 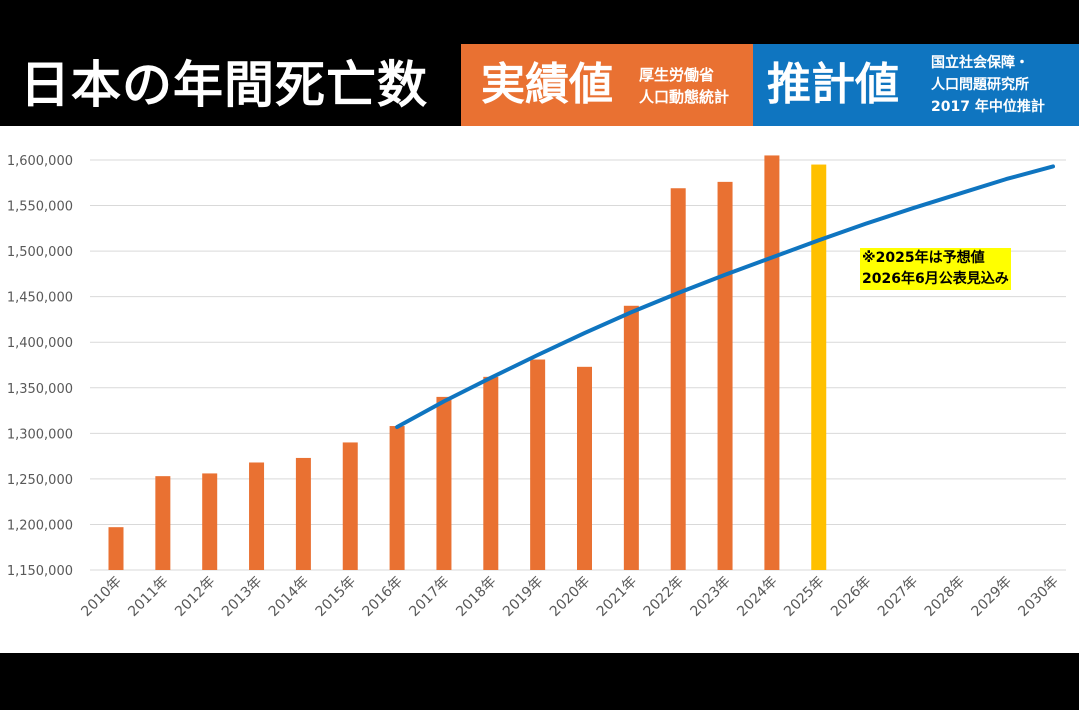 What do you see at coordinates (988, 107) in the screenshot?
I see `projection-source-line3: 2017 年中位推計` at bounding box center [988, 107].